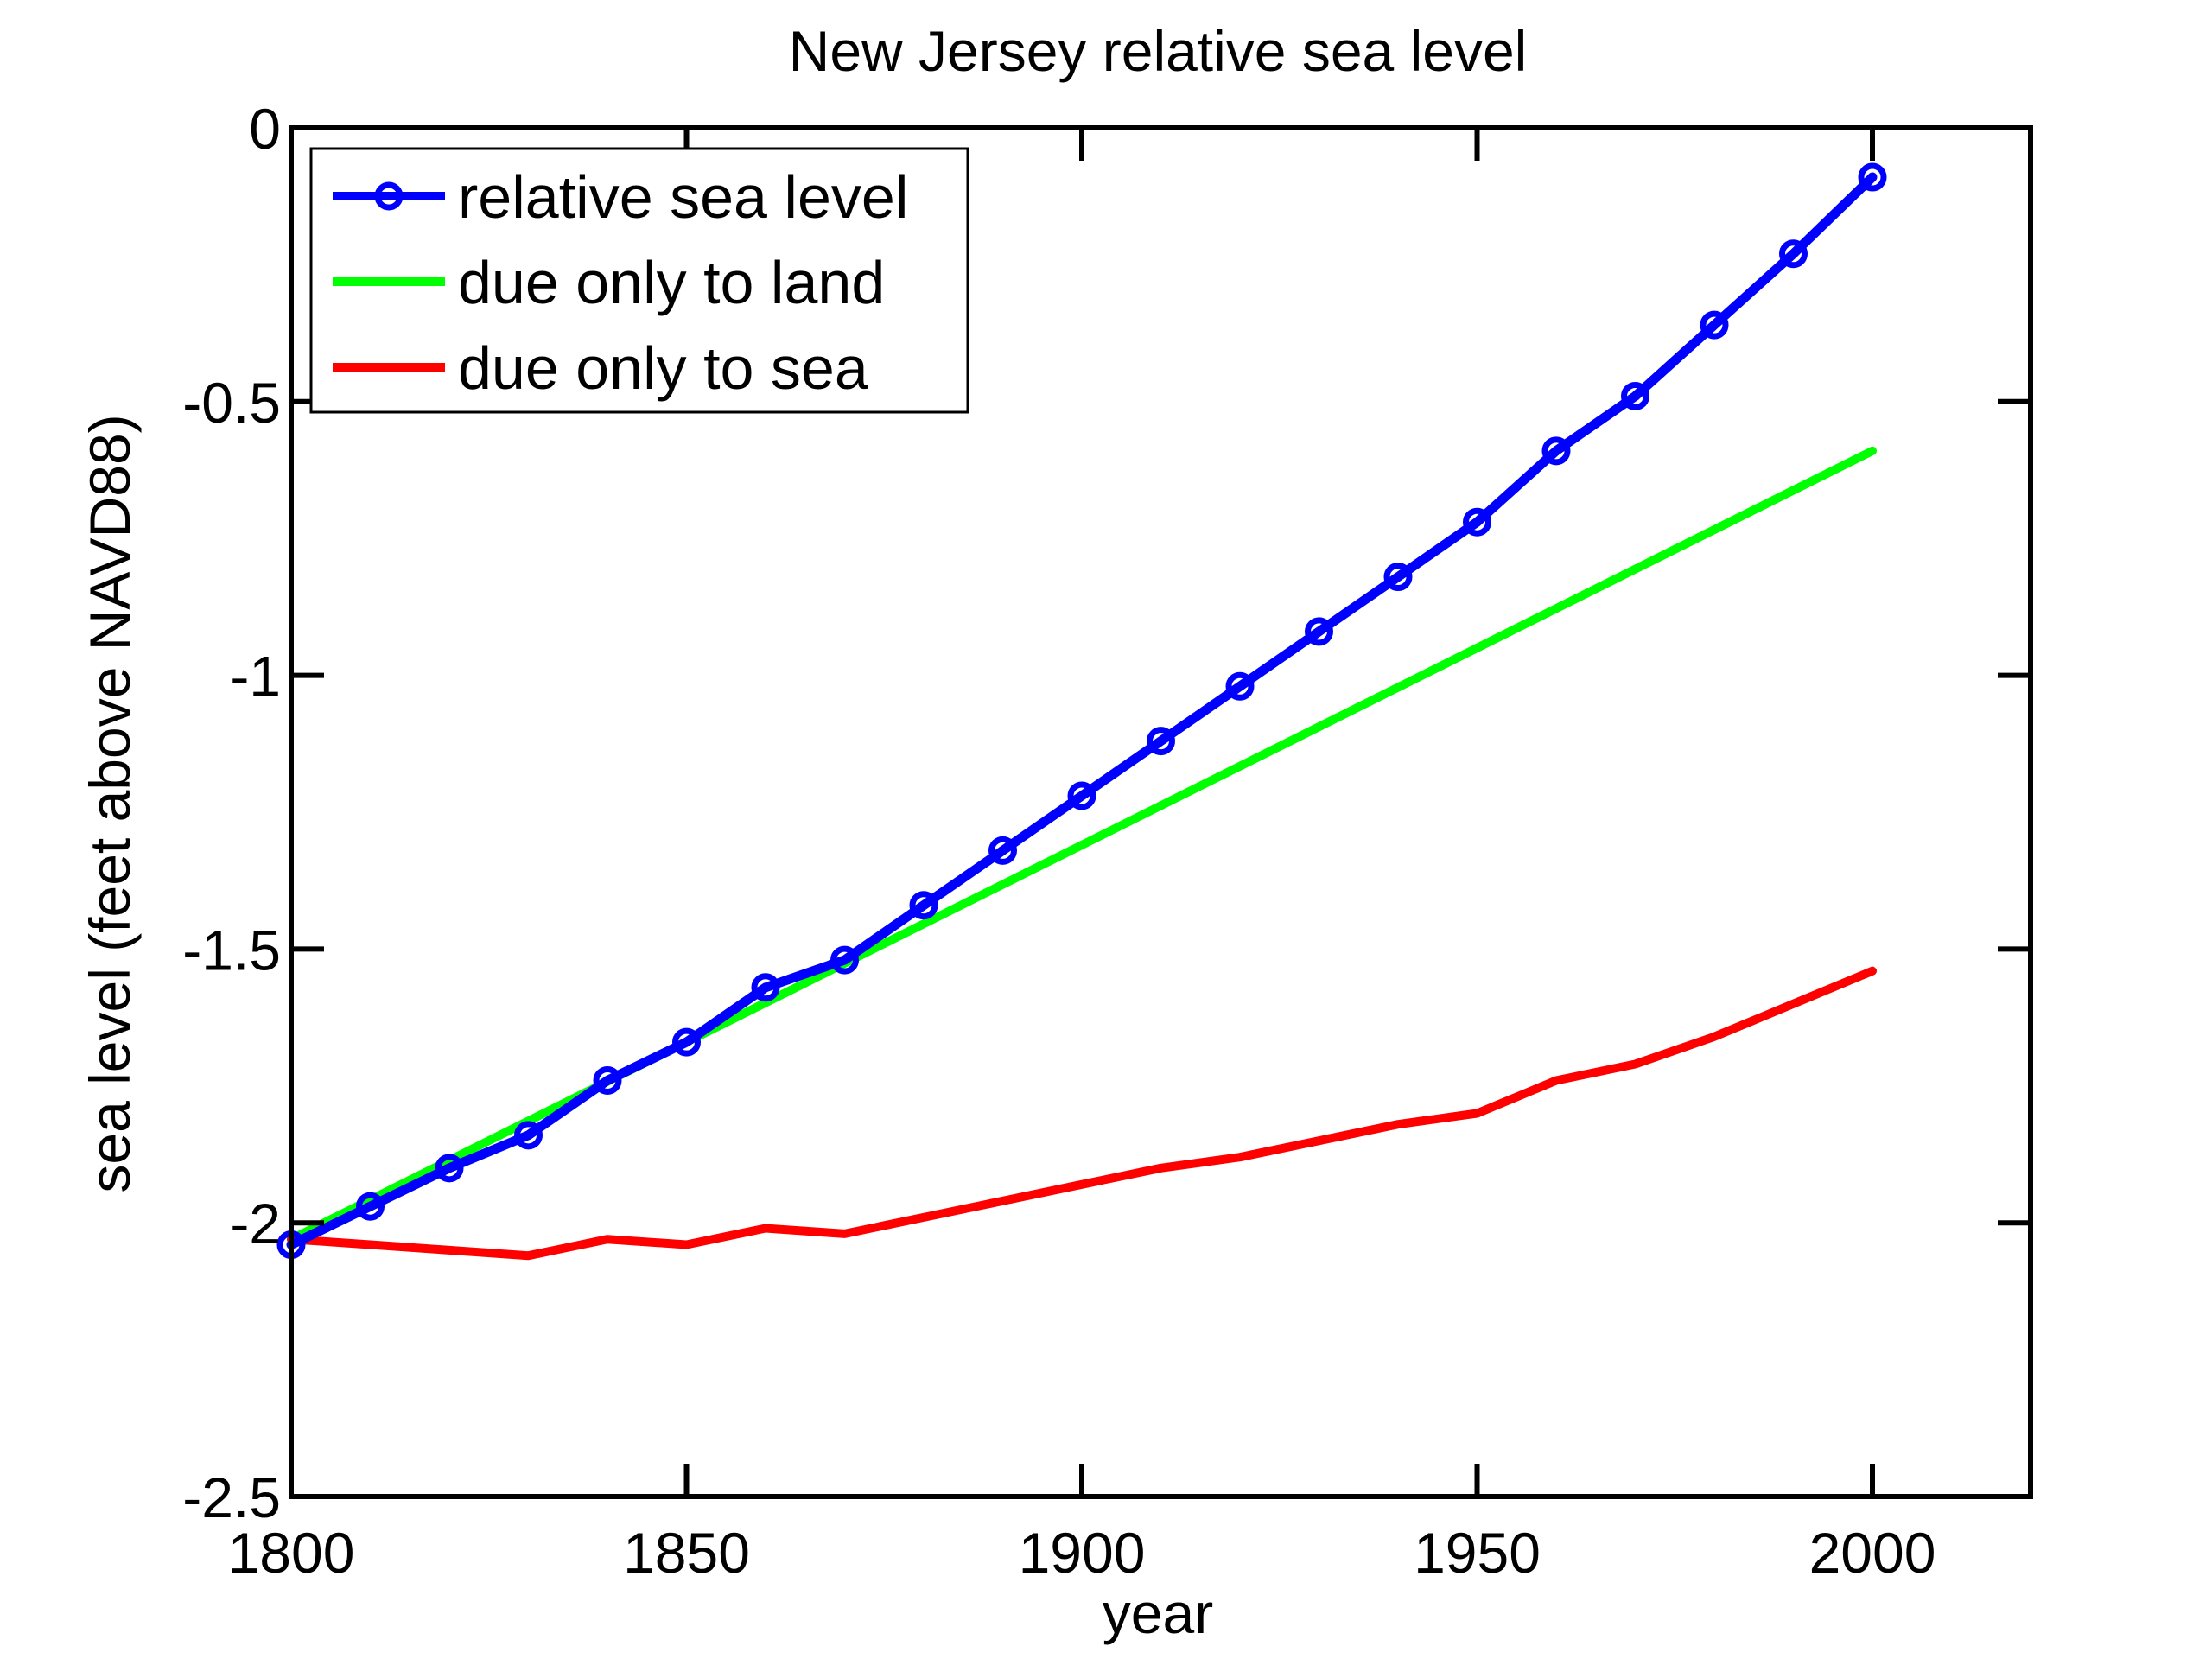 Image resolution: width=2212 pixels, height=1659 pixels. Describe the element at coordinates (1082, 1113) in the screenshot. I see `series-line-due-only-to-sea` at that location.